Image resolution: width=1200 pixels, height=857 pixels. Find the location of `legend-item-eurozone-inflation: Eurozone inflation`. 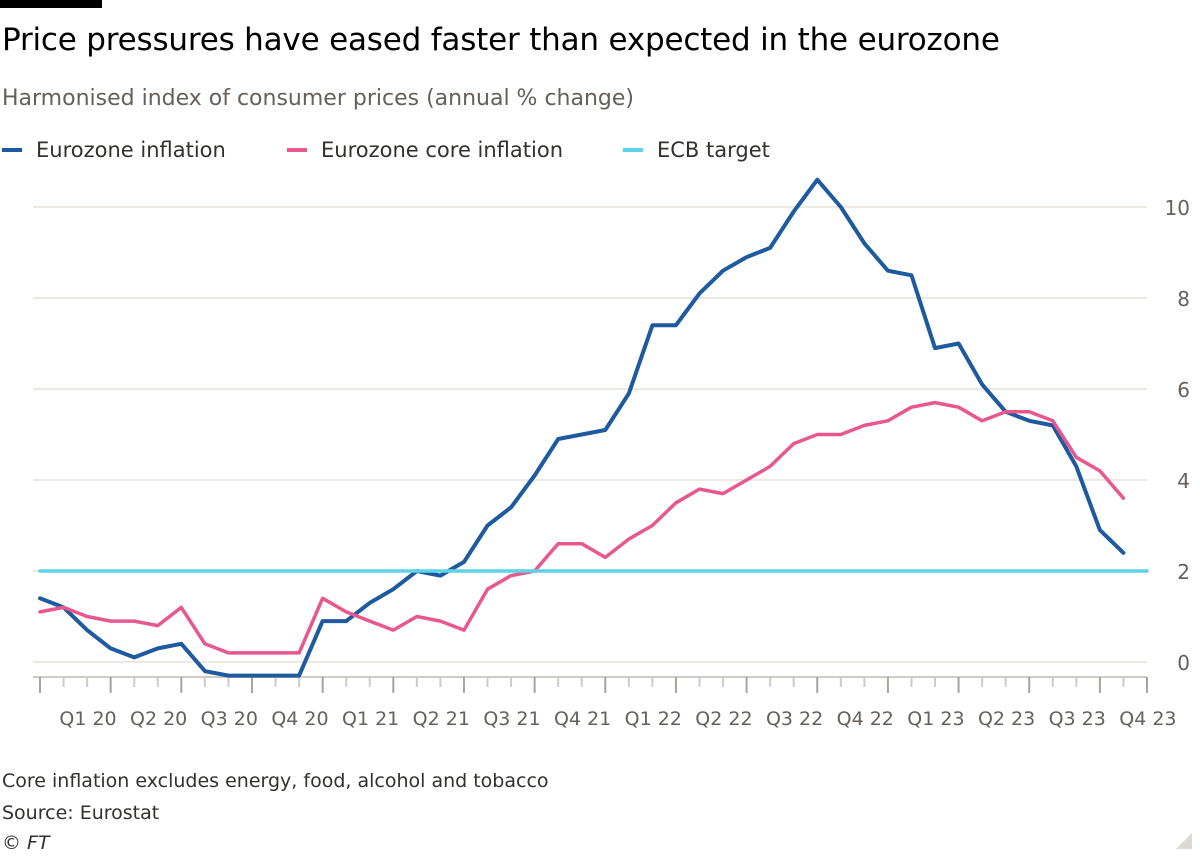

legend-item-eurozone-inflation: Eurozone inflation is located at coordinates (114, 150).